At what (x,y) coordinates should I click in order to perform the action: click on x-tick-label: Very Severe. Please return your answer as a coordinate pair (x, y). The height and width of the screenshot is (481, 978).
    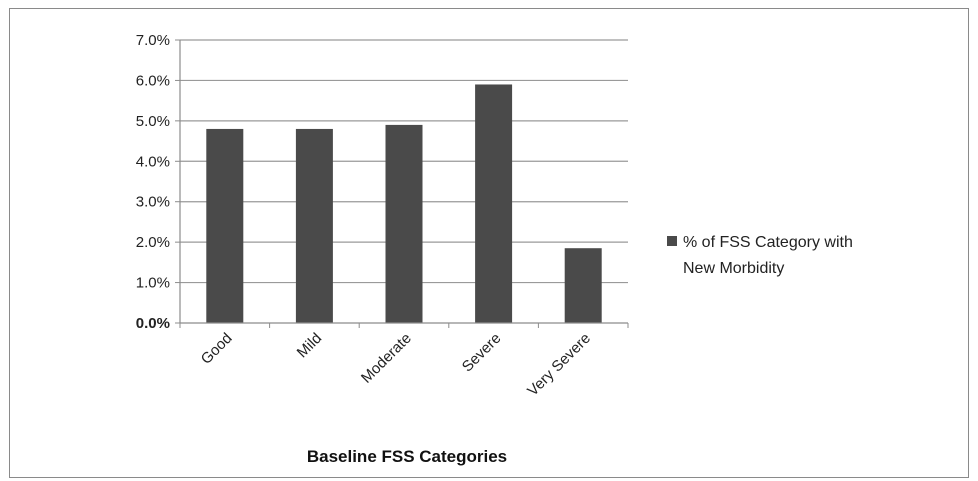
    Looking at the image, I should click on (559, 365).